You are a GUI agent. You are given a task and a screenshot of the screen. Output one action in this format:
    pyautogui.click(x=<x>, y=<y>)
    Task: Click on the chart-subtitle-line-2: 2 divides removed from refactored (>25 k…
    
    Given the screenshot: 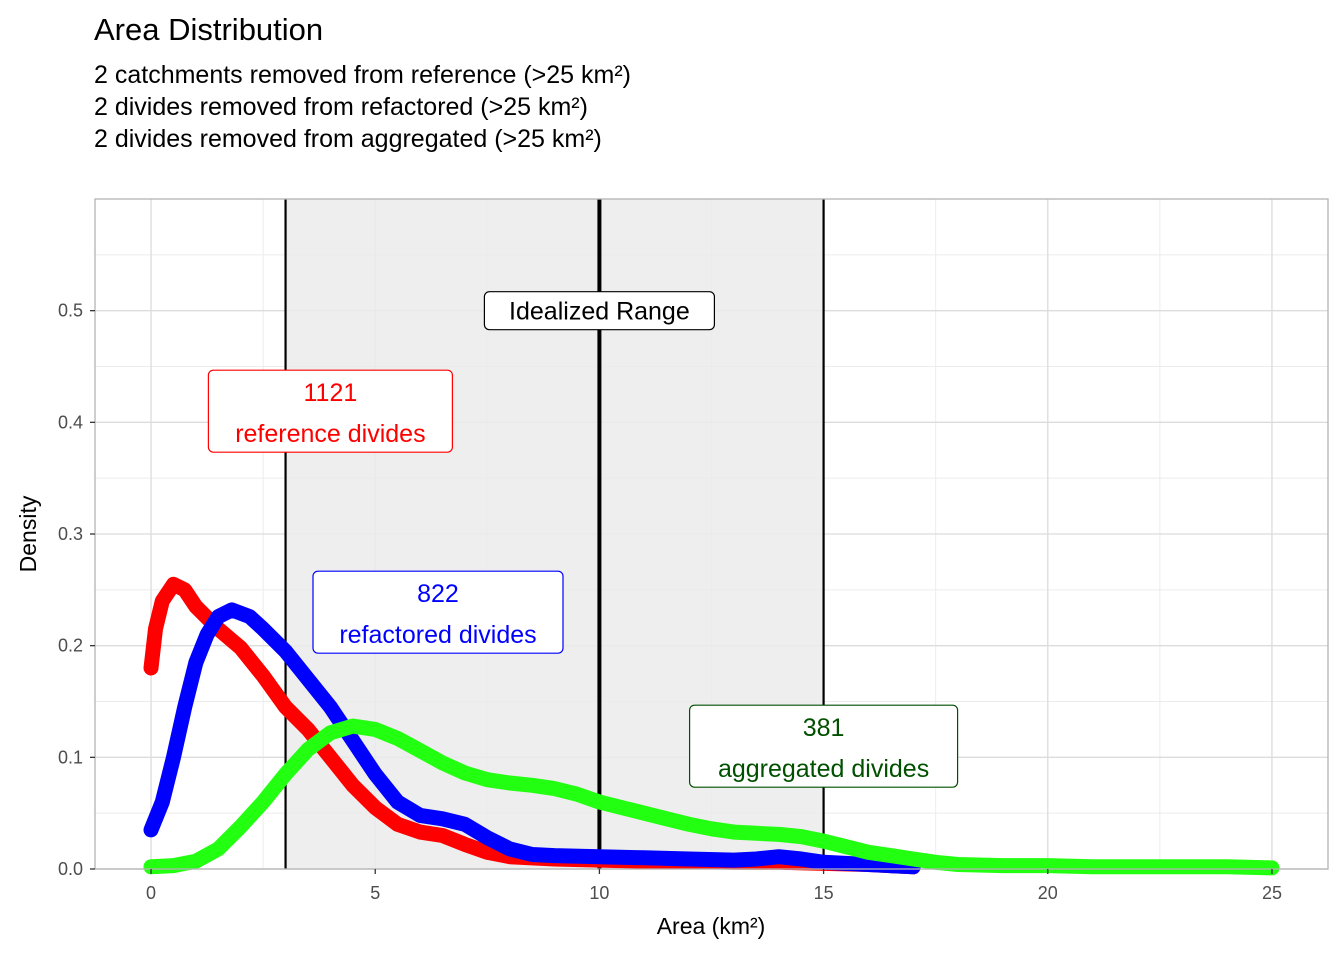 What is the action you would take?
    pyautogui.click(x=341, y=107)
    